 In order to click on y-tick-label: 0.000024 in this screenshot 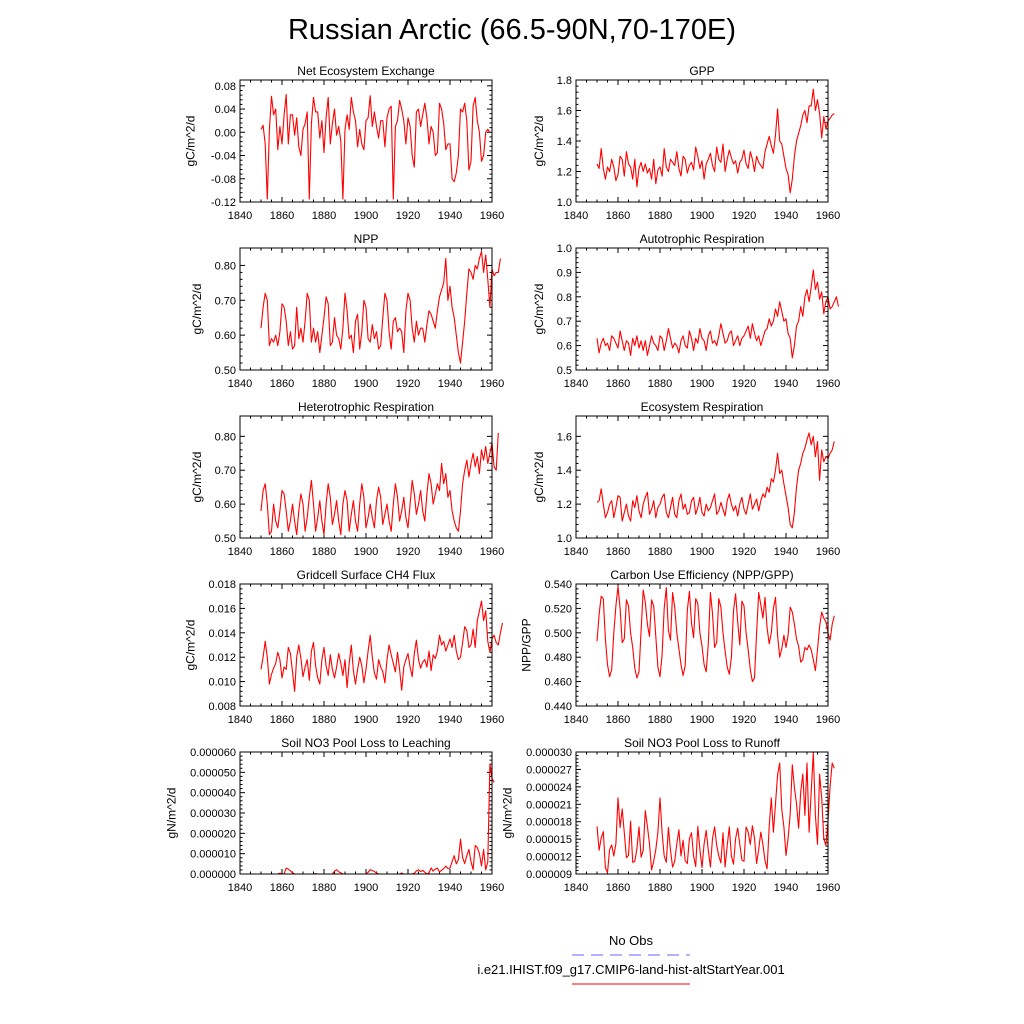, I will do `click(549, 788)`.